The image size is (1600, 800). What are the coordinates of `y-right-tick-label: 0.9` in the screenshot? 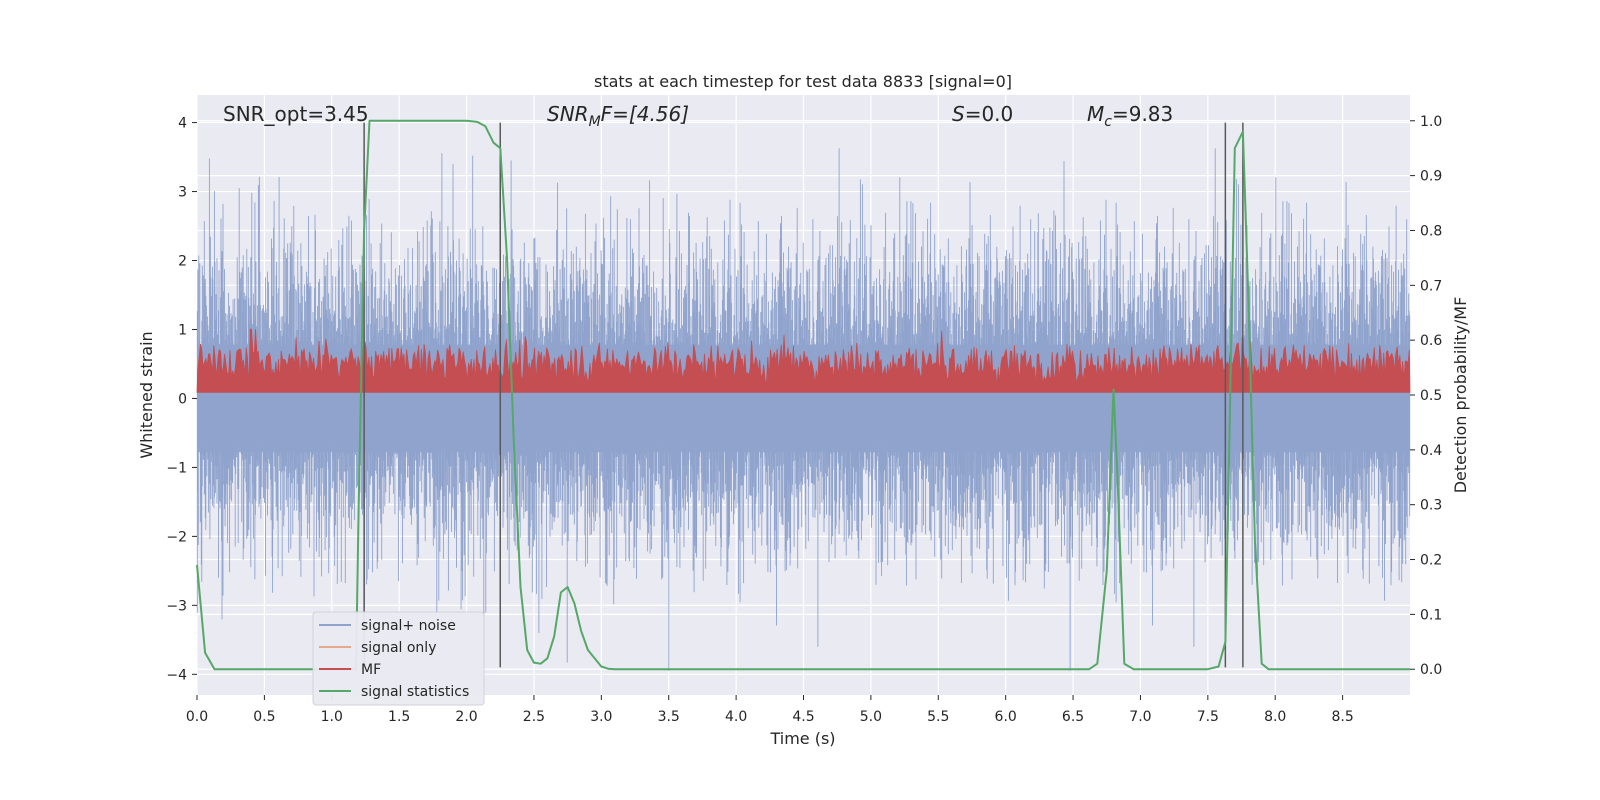 It's located at (1431, 177).